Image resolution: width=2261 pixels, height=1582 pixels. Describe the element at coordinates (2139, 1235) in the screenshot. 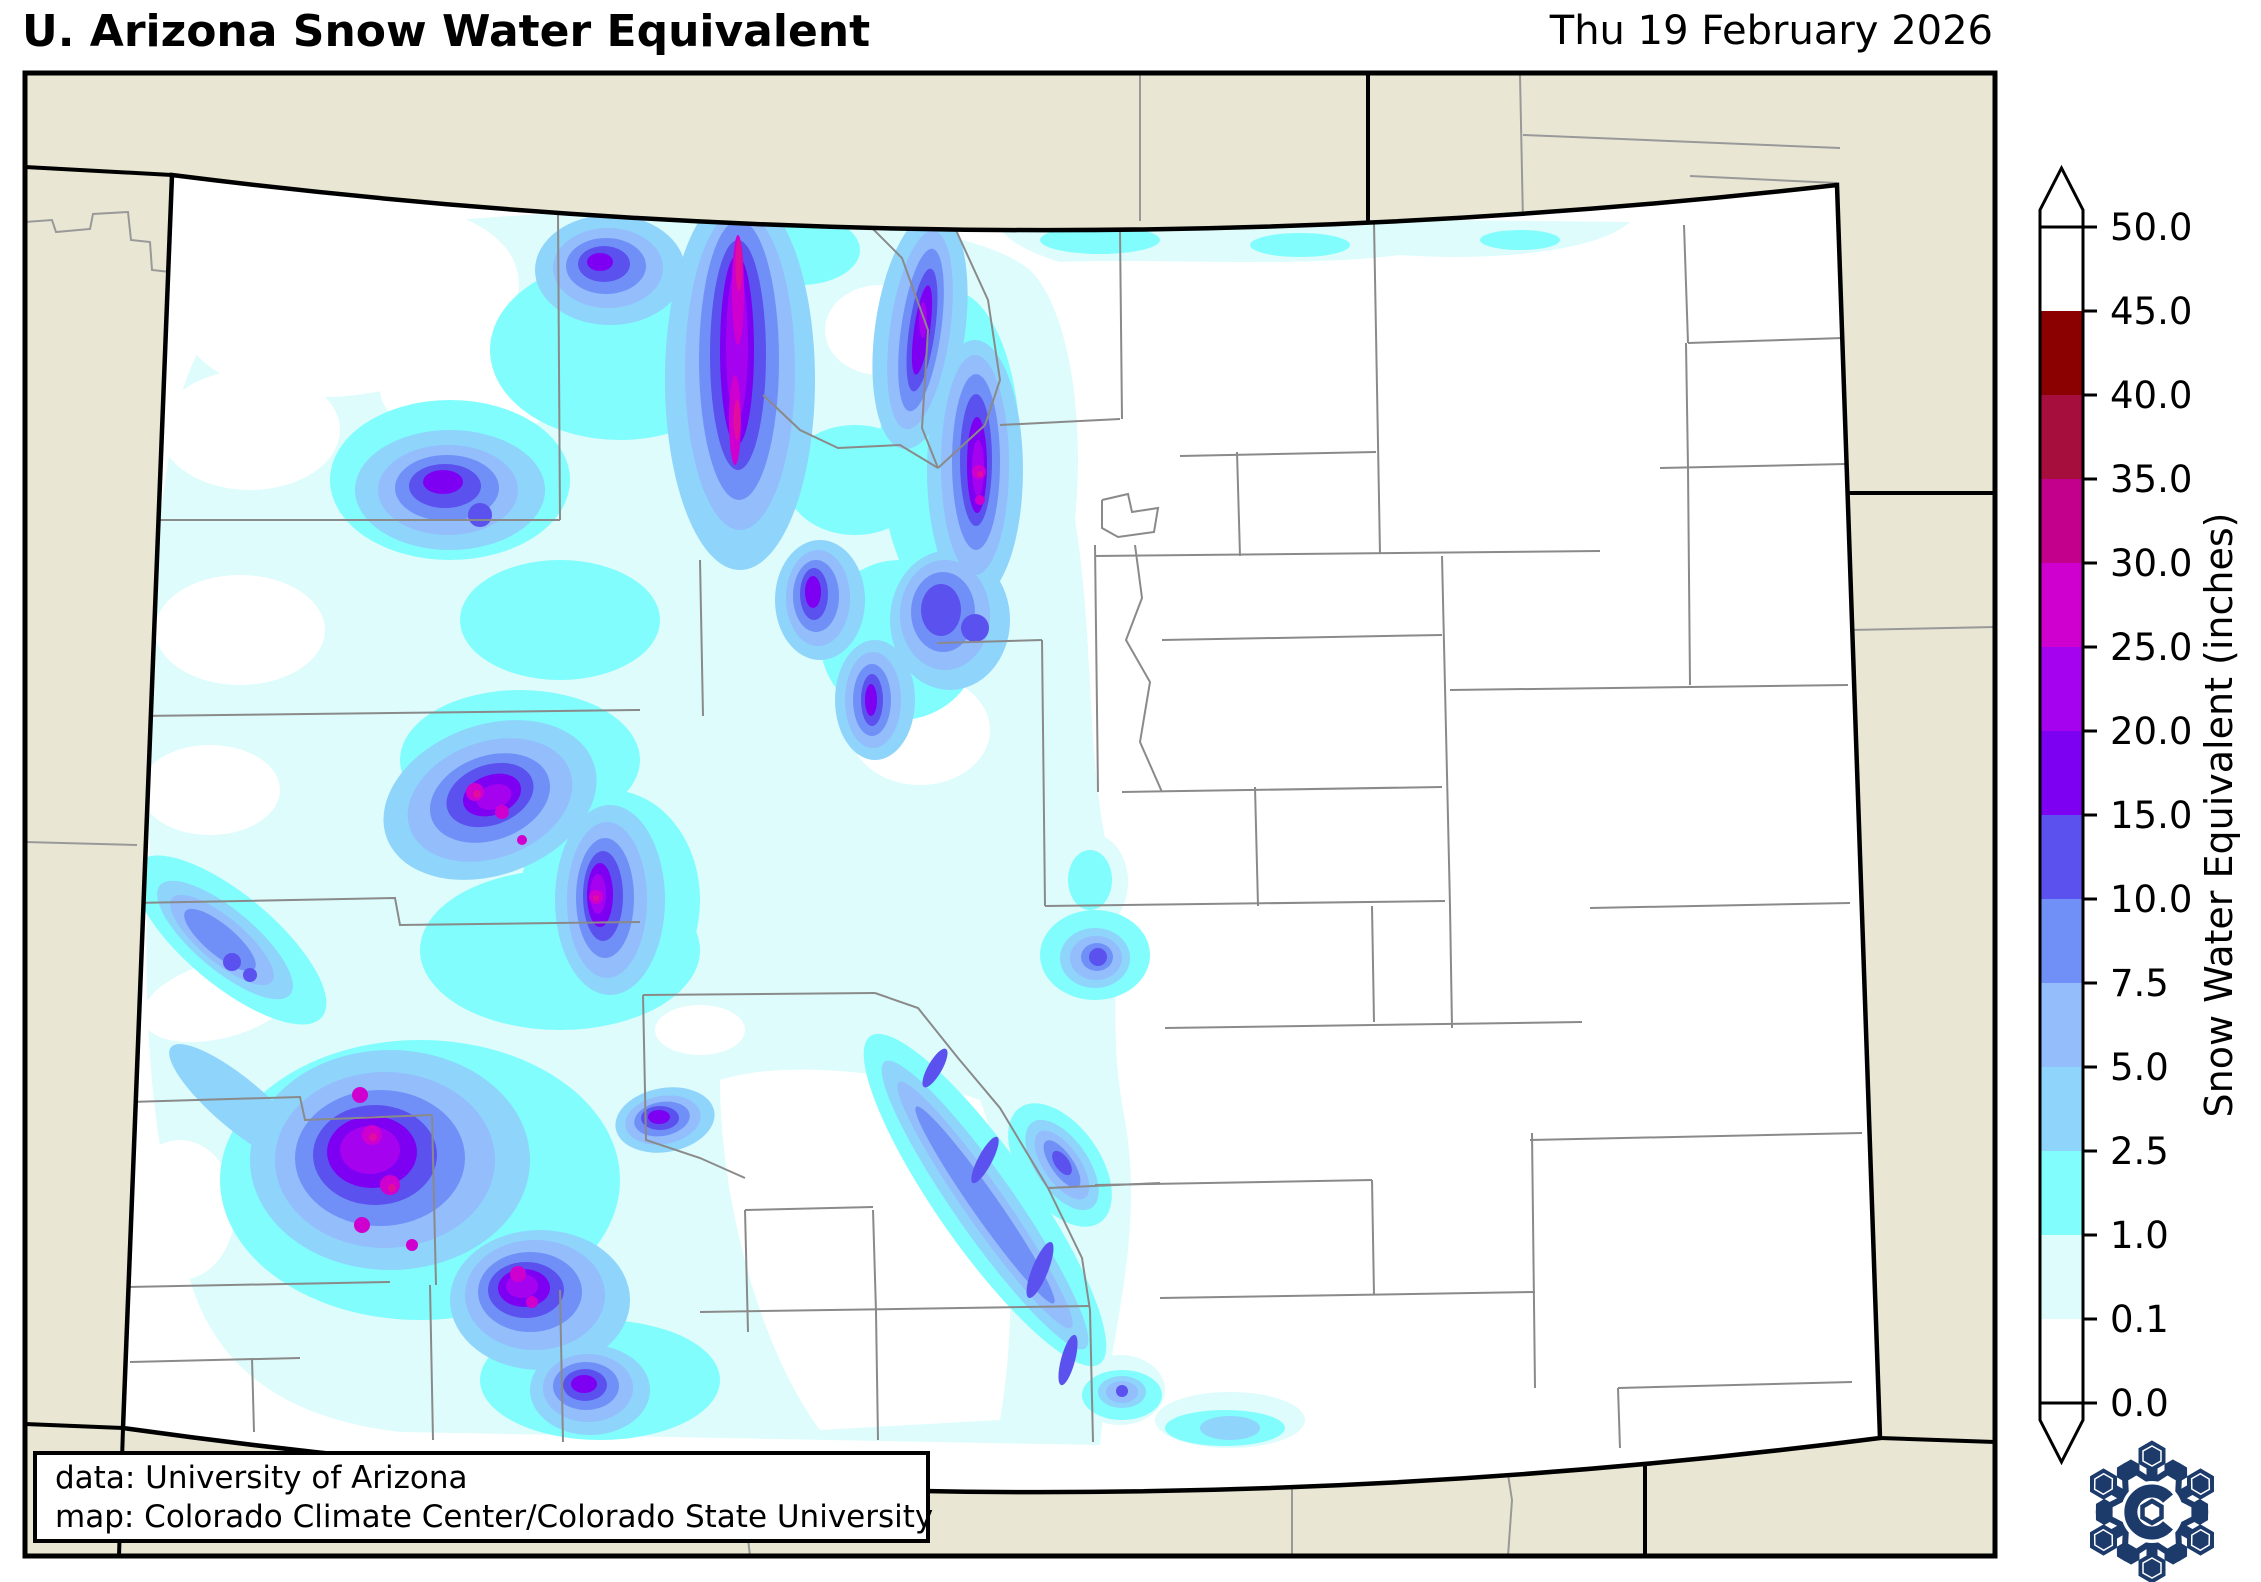

I see `colorbar-tick-label: 1.0` at that location.